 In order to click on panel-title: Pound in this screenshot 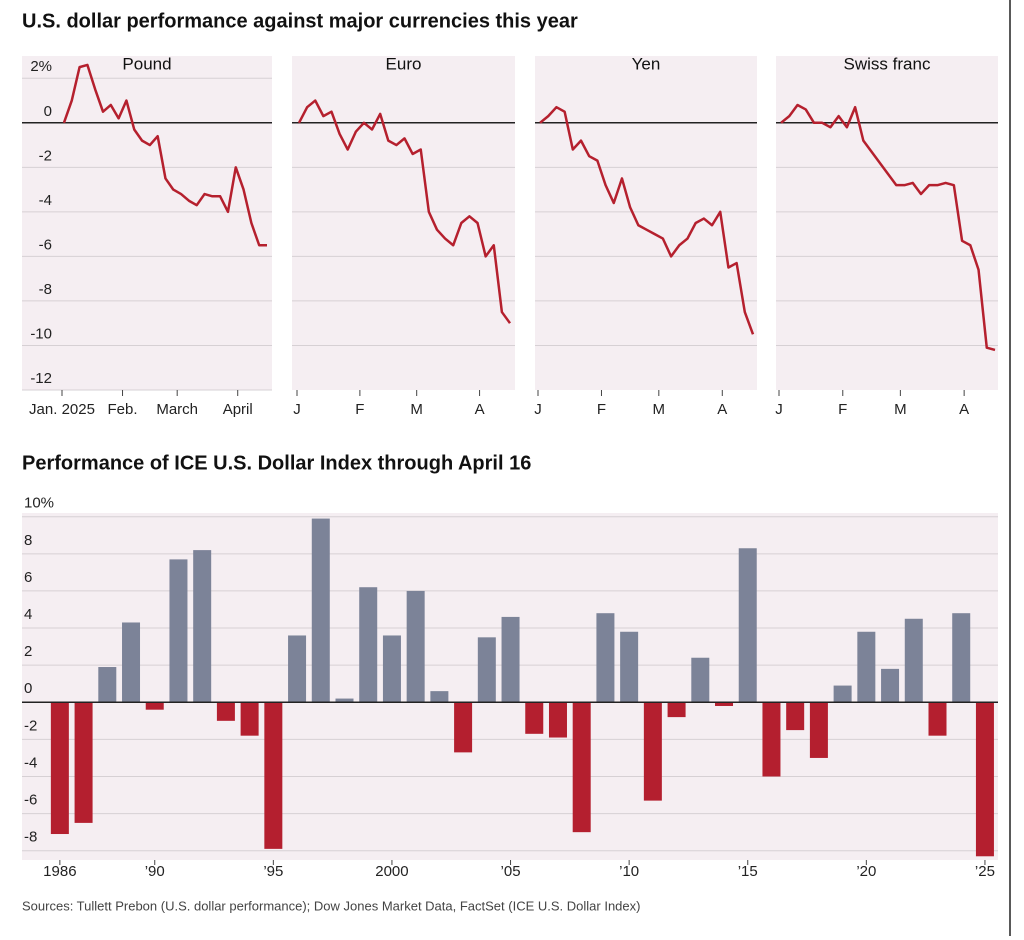, I will do `click(146, 63)`.